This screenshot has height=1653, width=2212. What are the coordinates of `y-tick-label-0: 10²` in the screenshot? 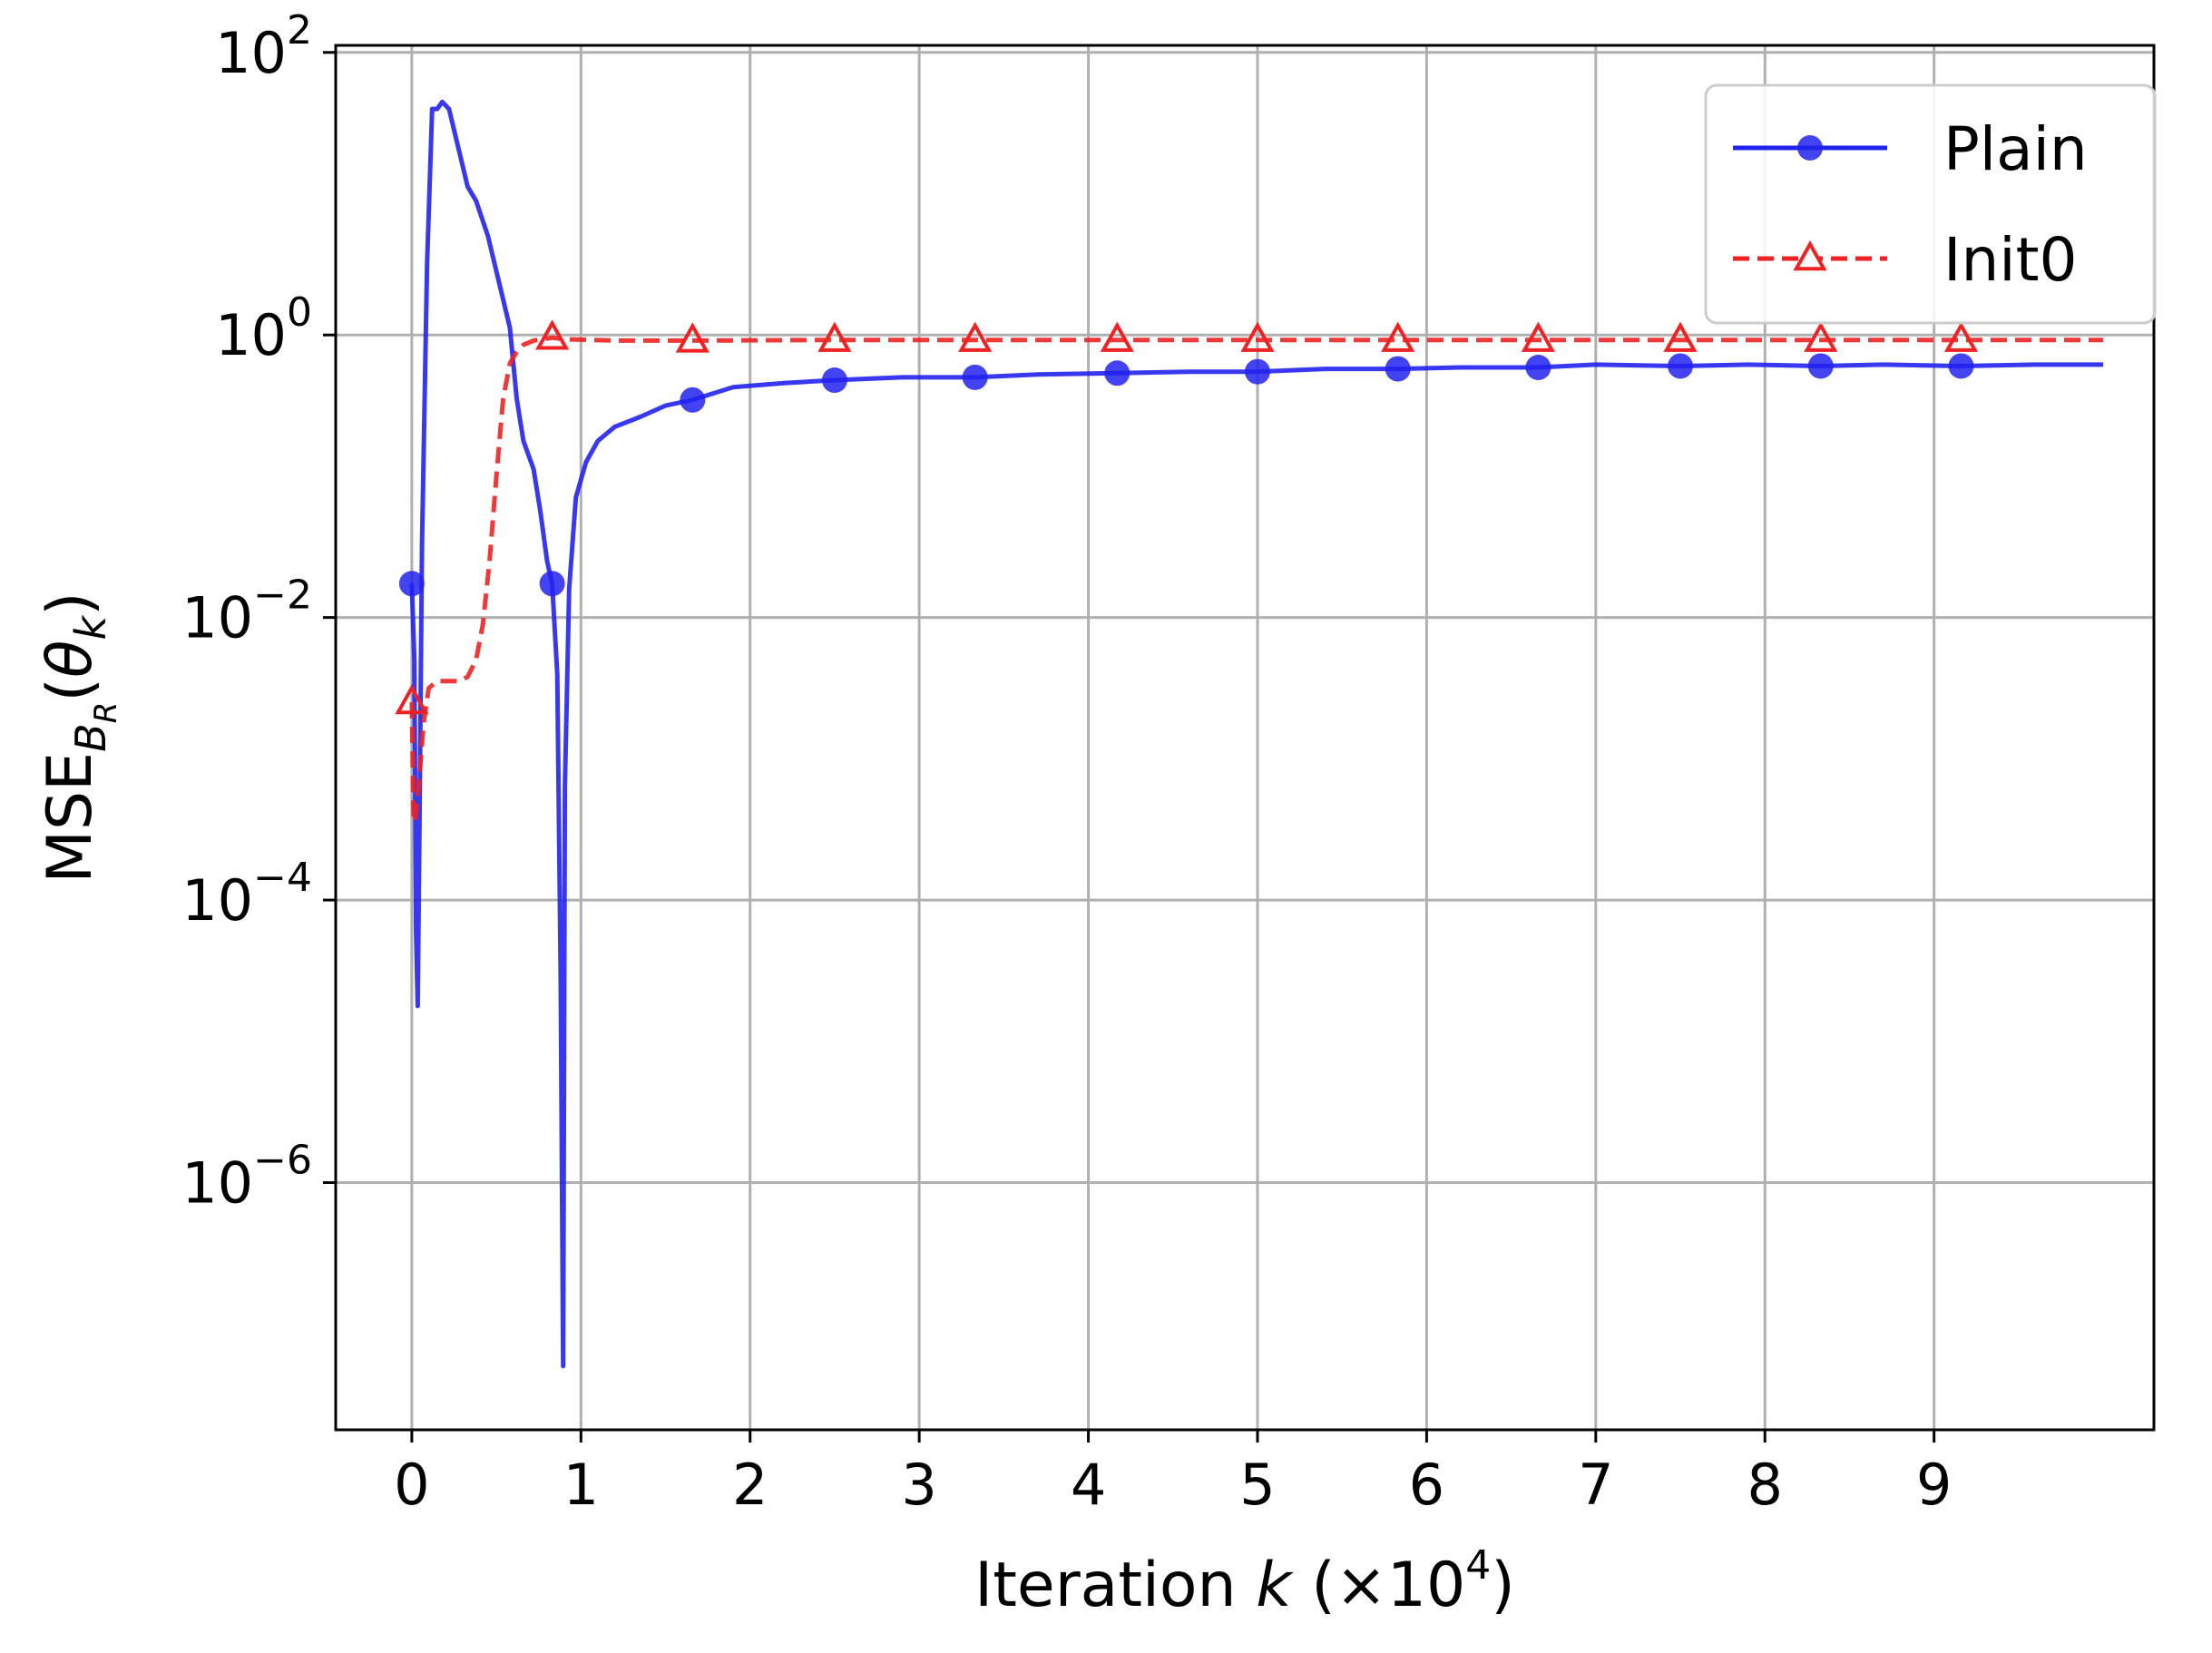 It's located at (263, 46).